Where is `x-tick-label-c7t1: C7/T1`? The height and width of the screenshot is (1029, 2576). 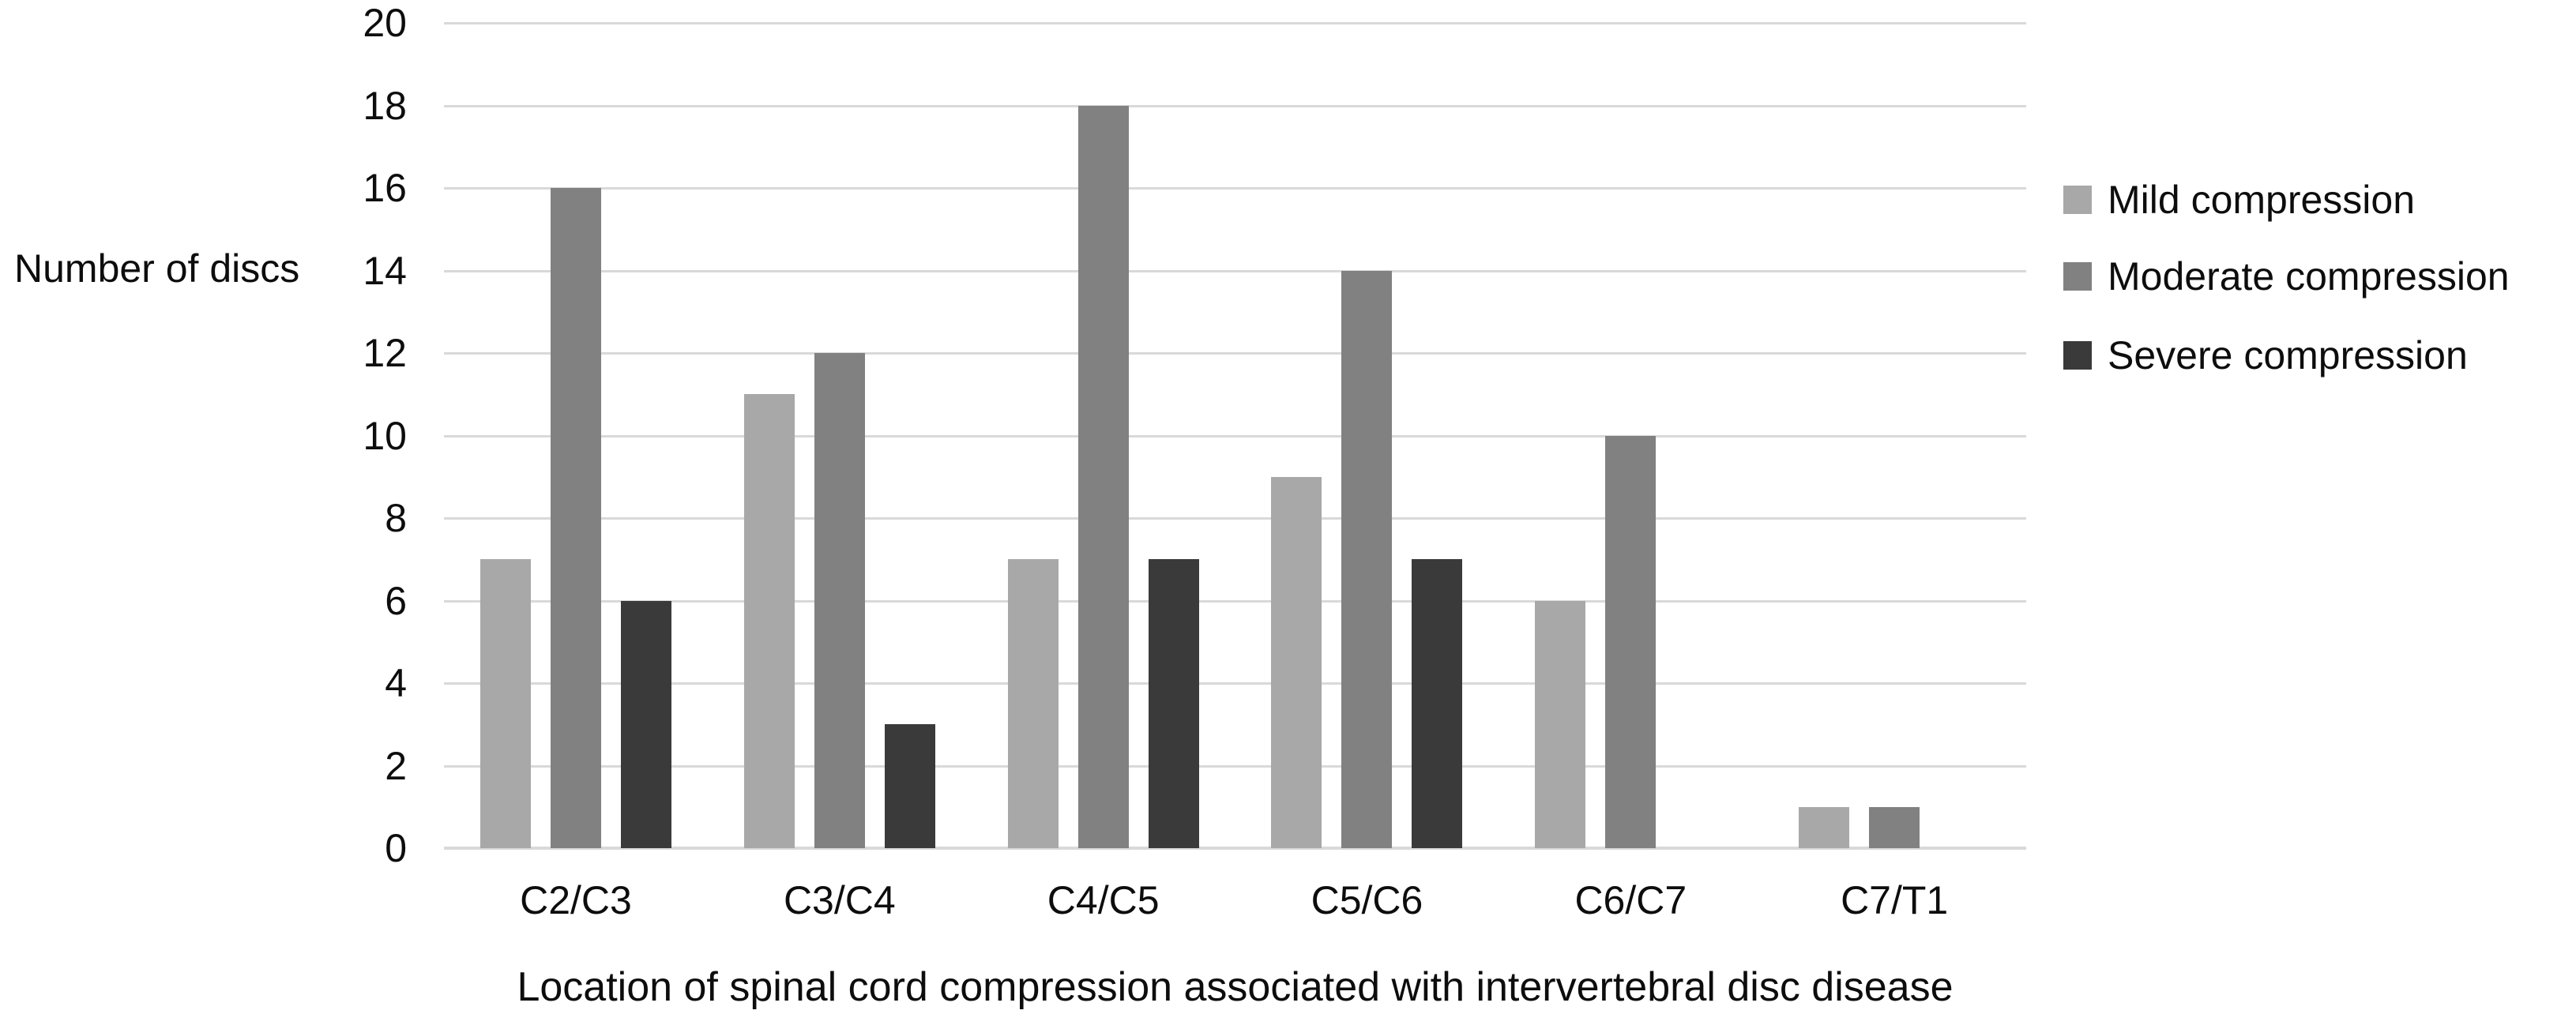 x-tick-label-c7t1: C7/T1 is located at coordinates (1895, 900).